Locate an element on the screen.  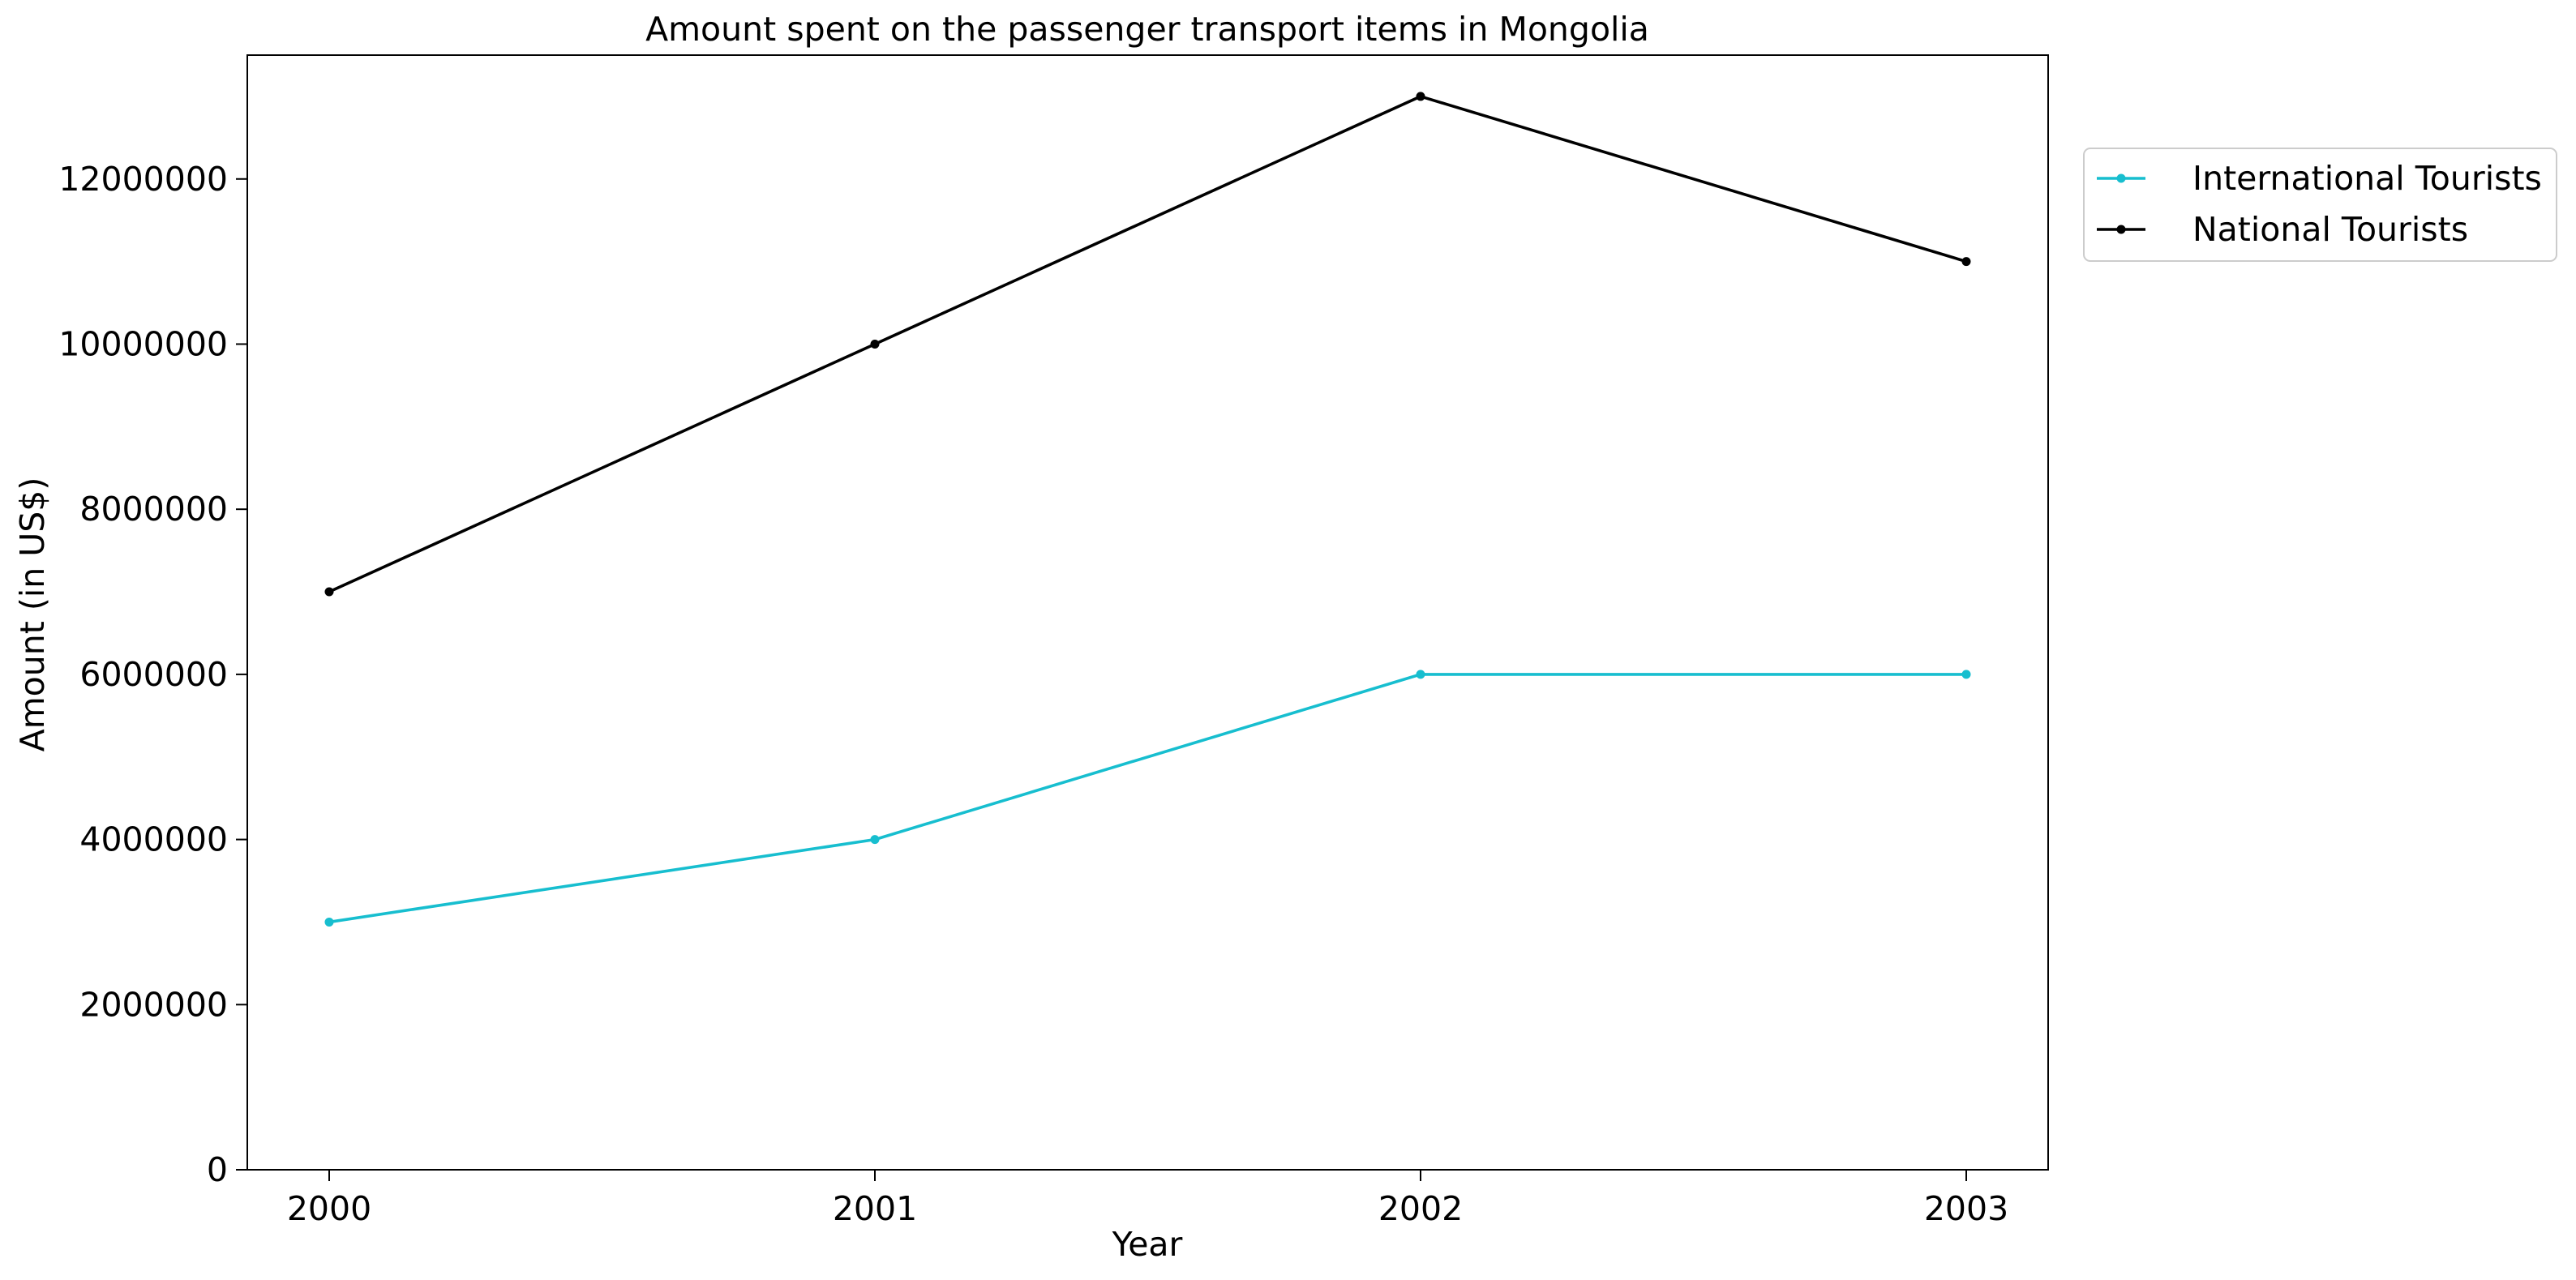
y-tick-label: 6000000 is located at coordinates (153, 674).